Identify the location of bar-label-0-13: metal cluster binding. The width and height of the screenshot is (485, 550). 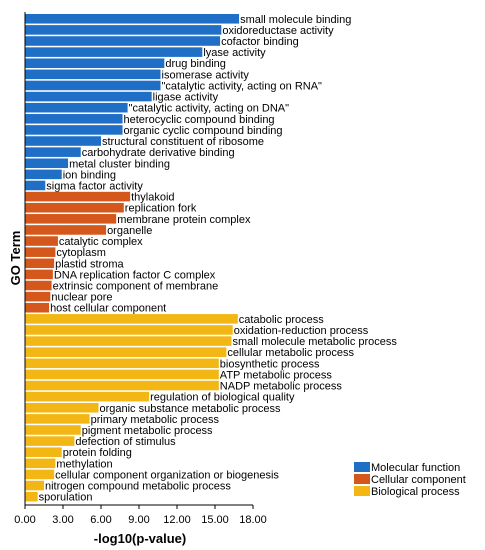
(119, 164).